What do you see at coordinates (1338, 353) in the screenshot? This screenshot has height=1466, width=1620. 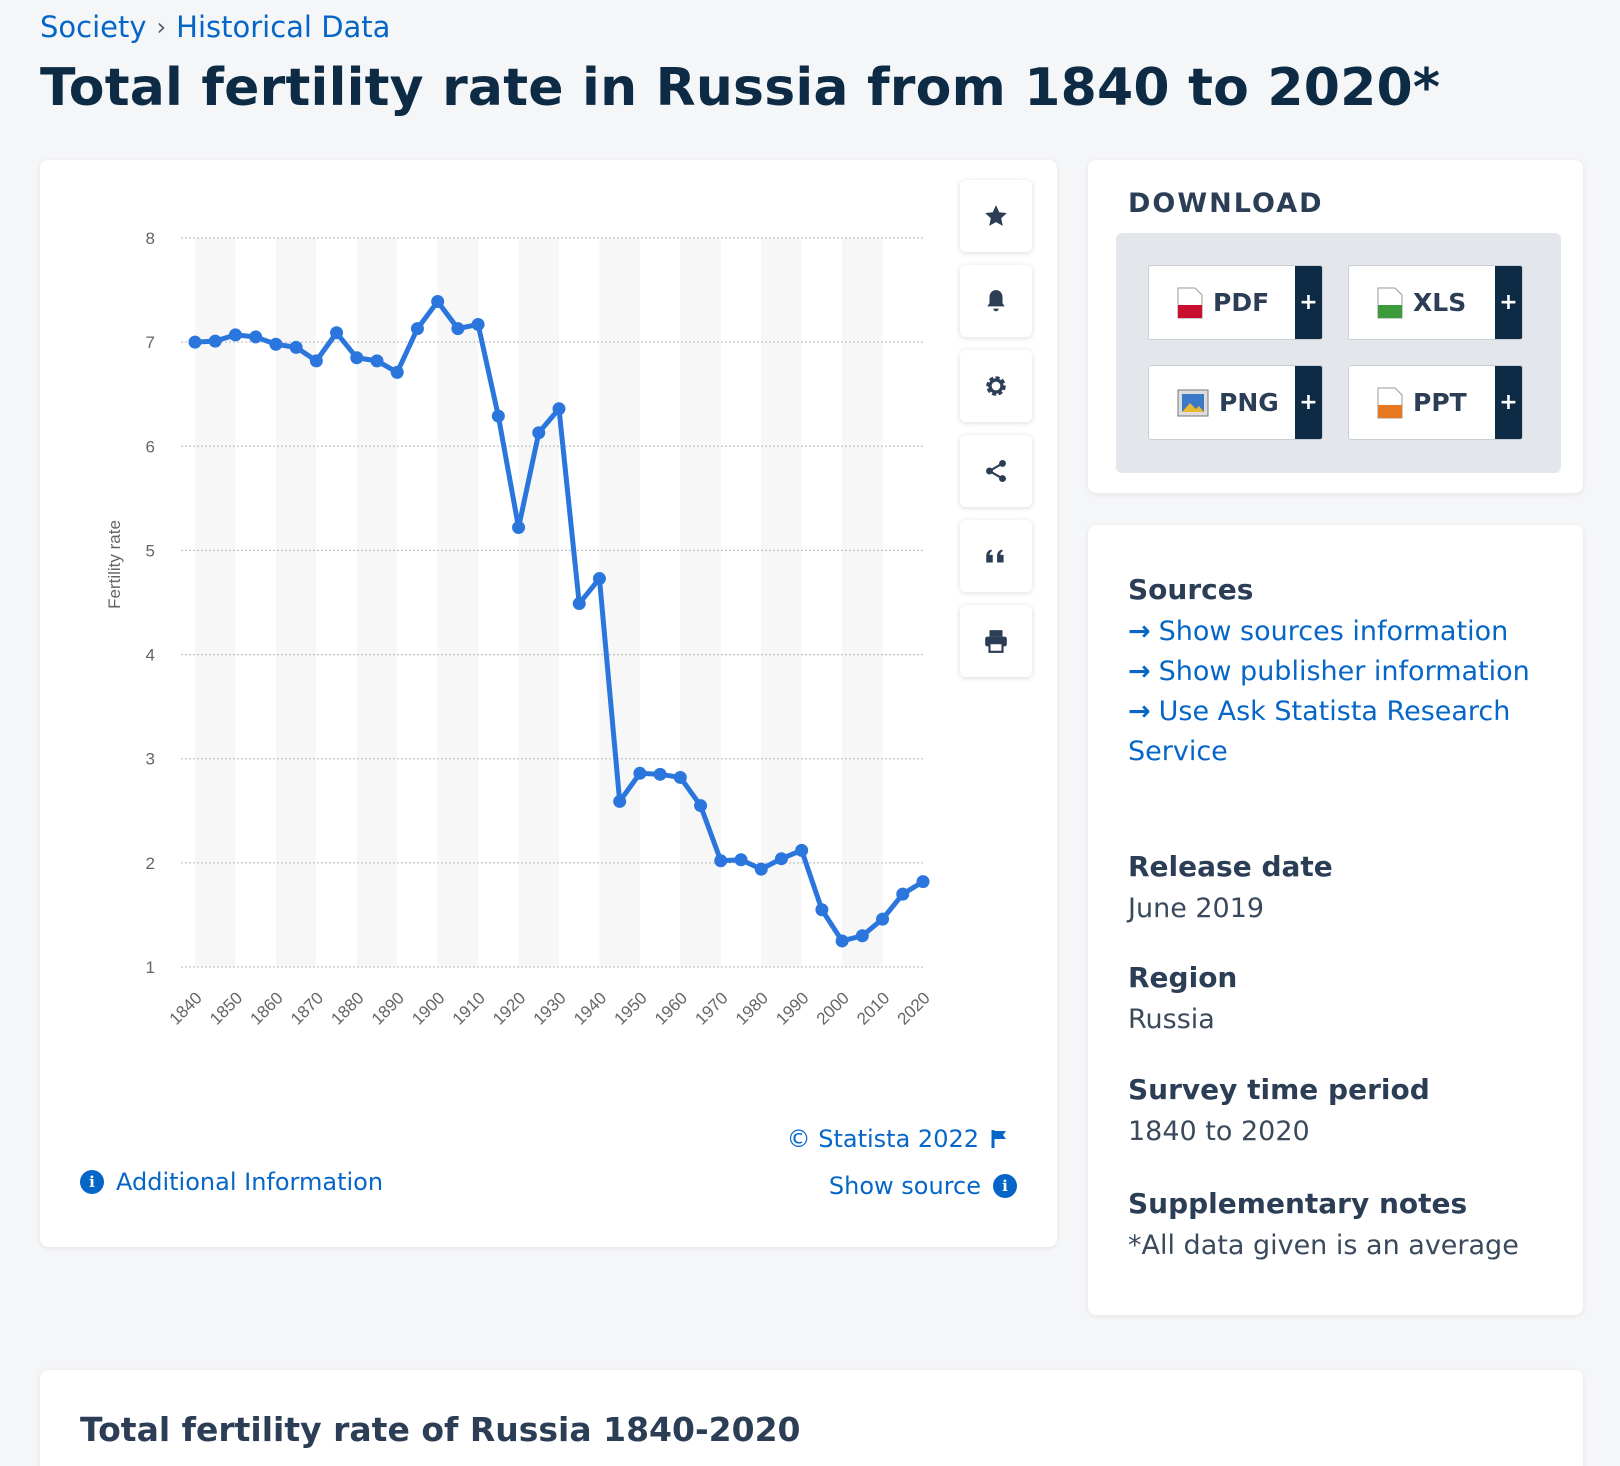 I see `download-panel: PDF + XLS + PNG + PPT +` at bounding box center [1338, 353].